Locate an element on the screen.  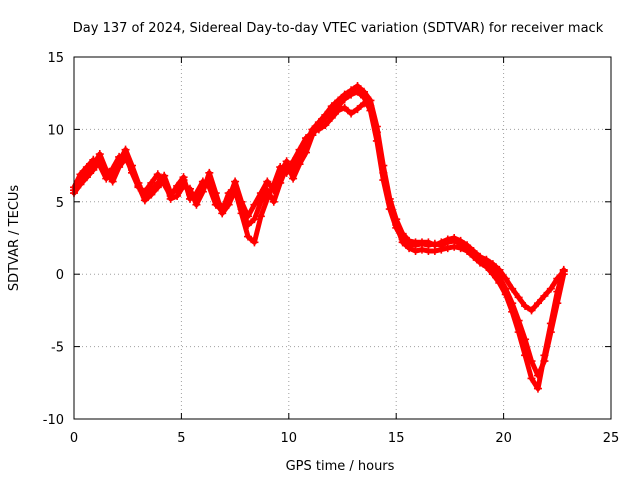
x-axis-label: GPS time / hours is located at coordinates (340, 466).